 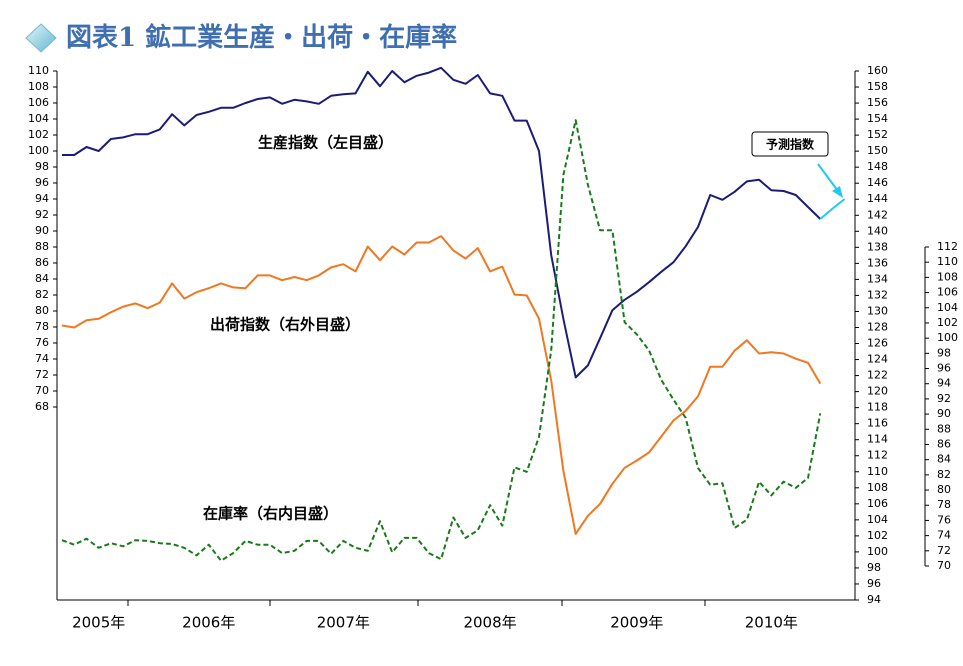 What do you see at coordinates (98, 623) in the screenshot?
I see `x-tick-label: 2005年` at bounding box center [98, 623].